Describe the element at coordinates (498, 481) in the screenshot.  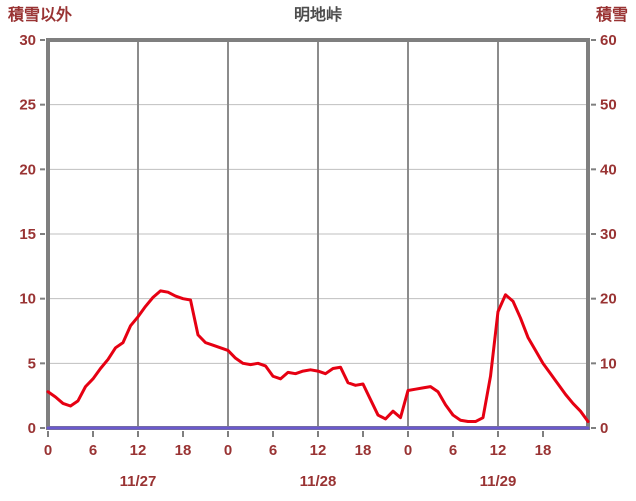
I see `date-label: 11/29` at that location.